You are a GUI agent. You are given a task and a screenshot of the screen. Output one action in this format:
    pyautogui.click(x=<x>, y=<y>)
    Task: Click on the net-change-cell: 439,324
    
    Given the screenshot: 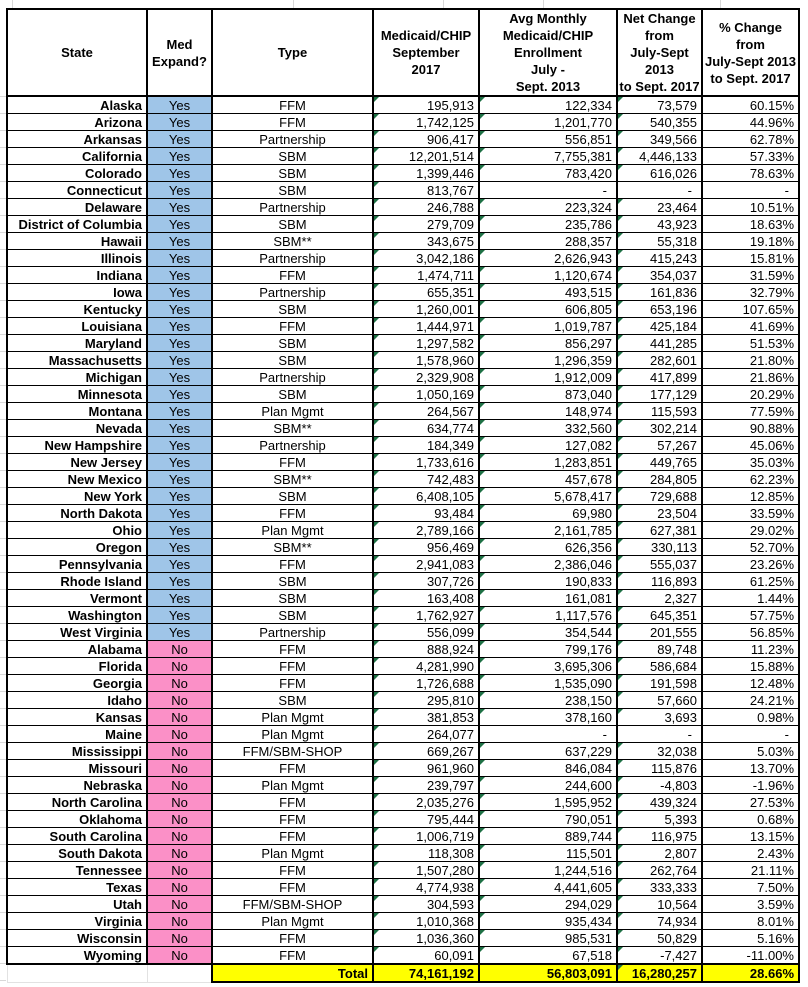 What is the action you would take?
    pyautogui.click(x=659, y=802)
    